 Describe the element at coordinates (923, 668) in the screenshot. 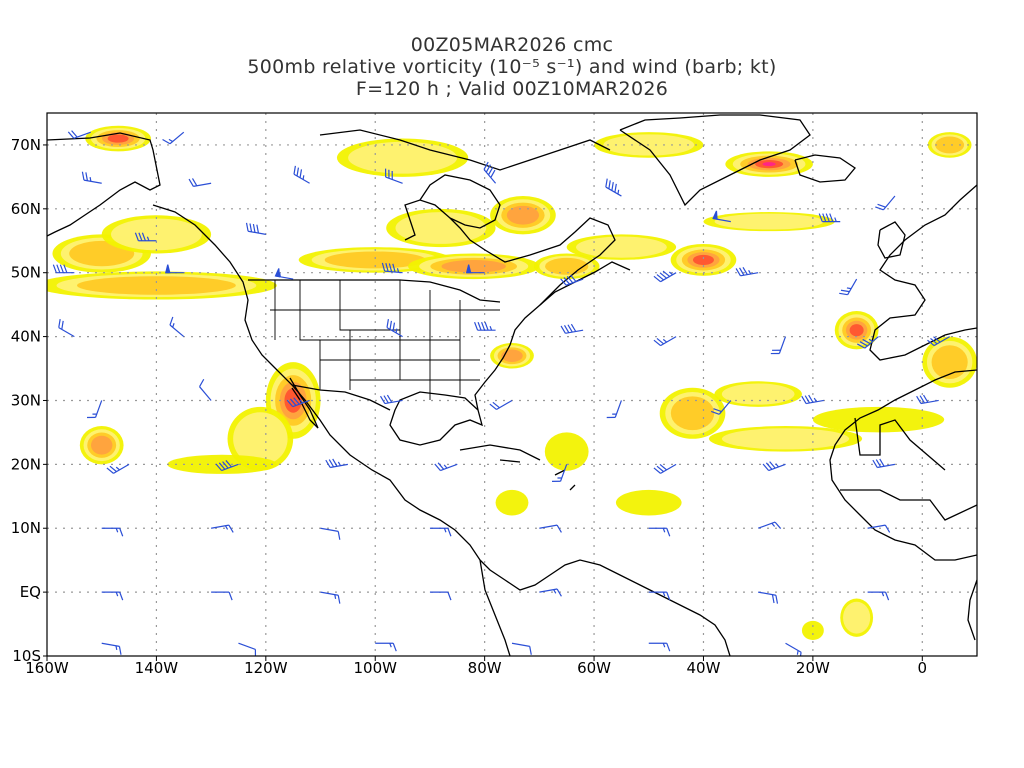

I see `lon-tick-label: 0` at that location.